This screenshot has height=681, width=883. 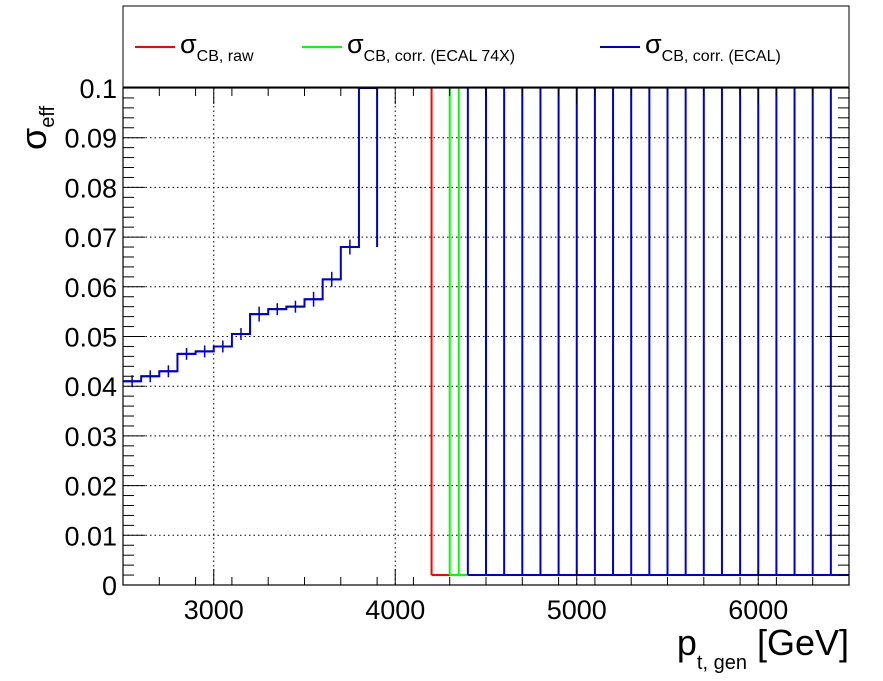 What do you see at coordinates (687, 642) in the screenshot?
I see `x-axis-title-symbol: p` at bounding box center [687, 642].